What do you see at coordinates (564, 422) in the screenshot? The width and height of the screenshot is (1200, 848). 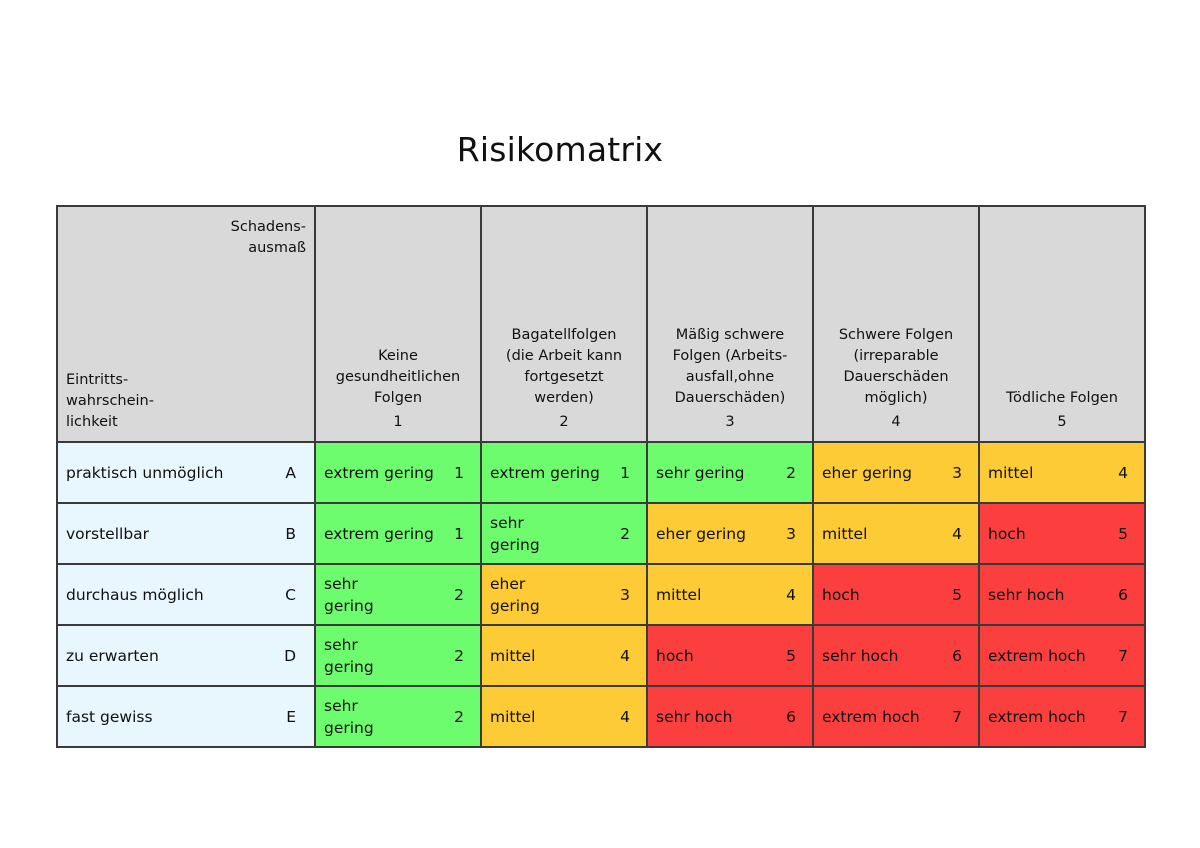 I see `severity-number: 2` at bounding box center [564, 422].